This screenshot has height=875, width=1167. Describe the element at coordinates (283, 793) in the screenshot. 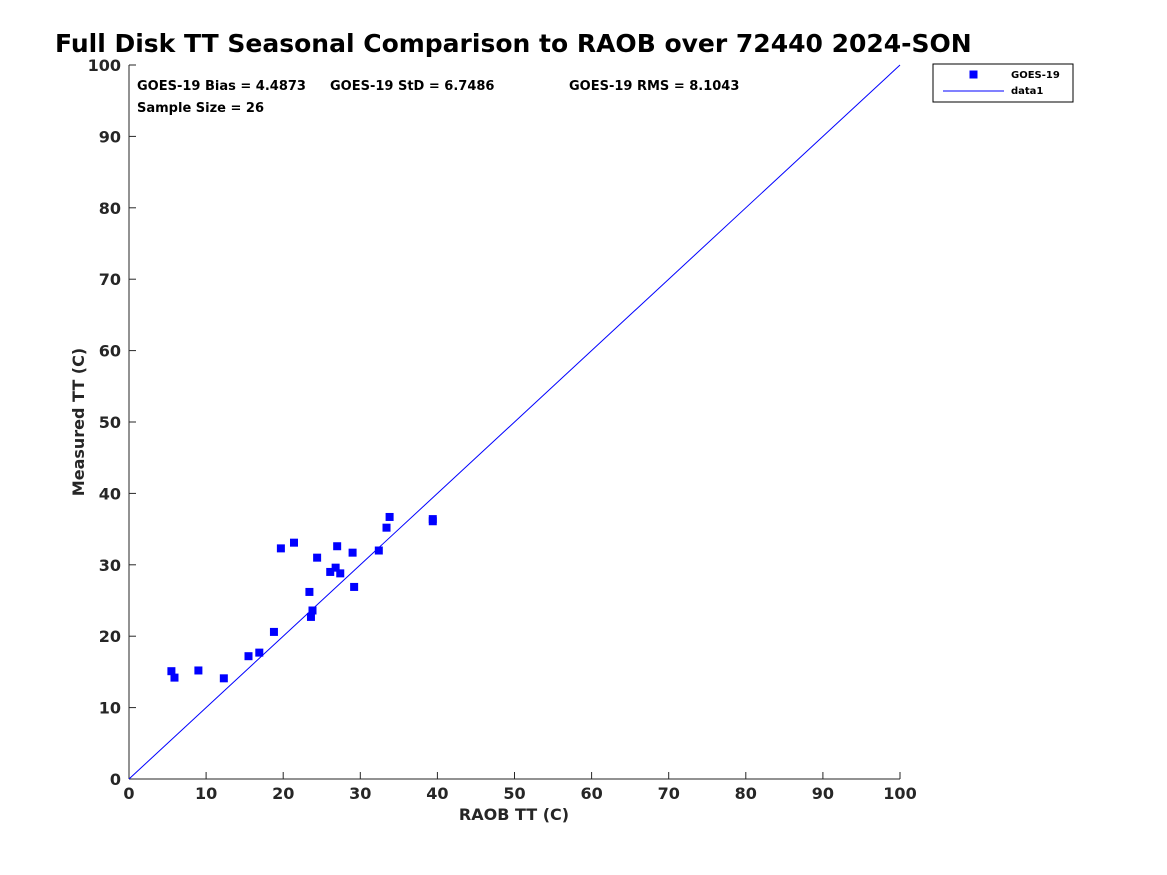

I see `x-tick-label: 20` at that location.